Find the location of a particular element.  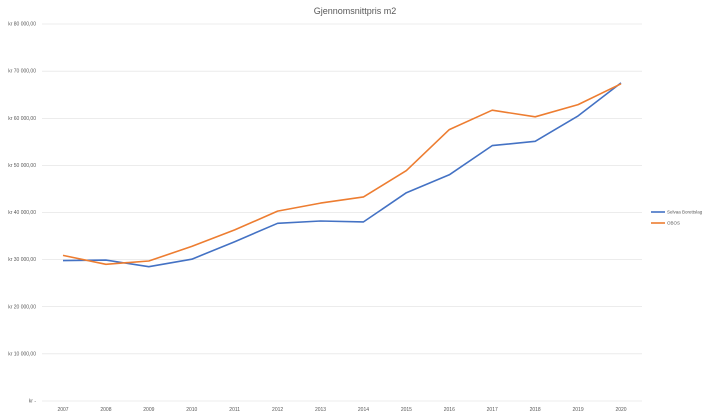

legend: Selvaa Borettslag OBOS is located at coordinates (677, 218).